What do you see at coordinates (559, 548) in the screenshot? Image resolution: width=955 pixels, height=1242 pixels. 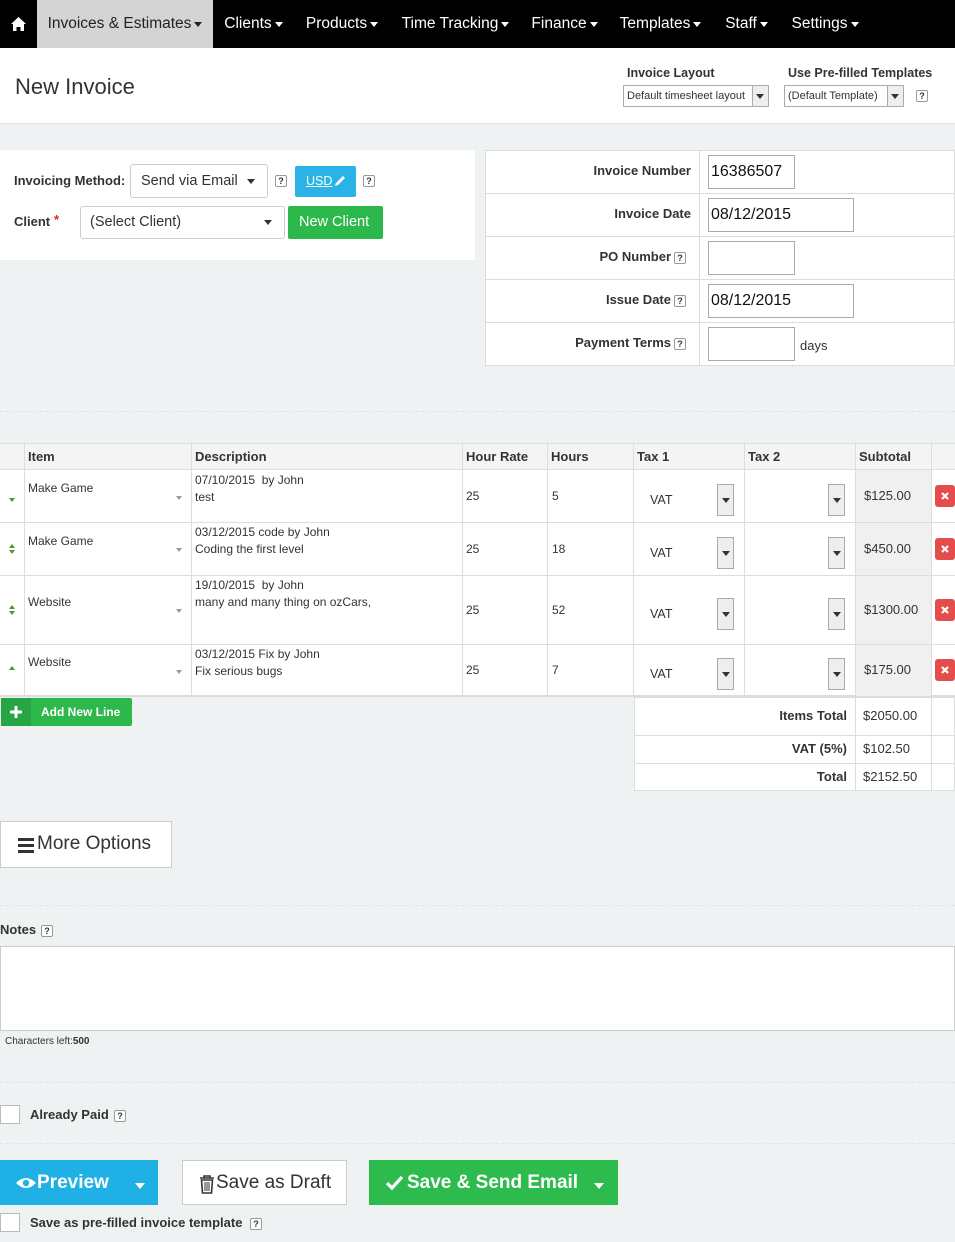 I see `hours: 18` at bounding box center [559, 548].